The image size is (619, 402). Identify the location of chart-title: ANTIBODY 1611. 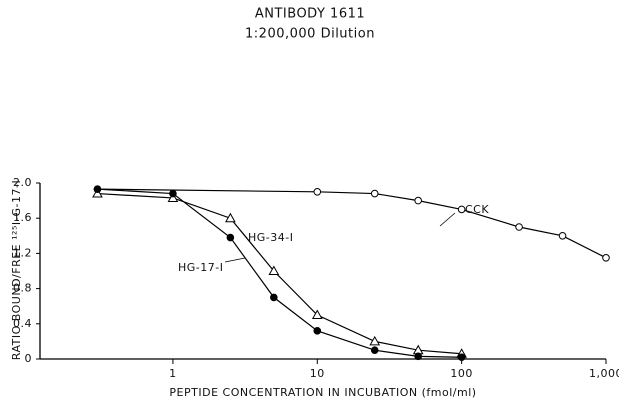
(310, 14).